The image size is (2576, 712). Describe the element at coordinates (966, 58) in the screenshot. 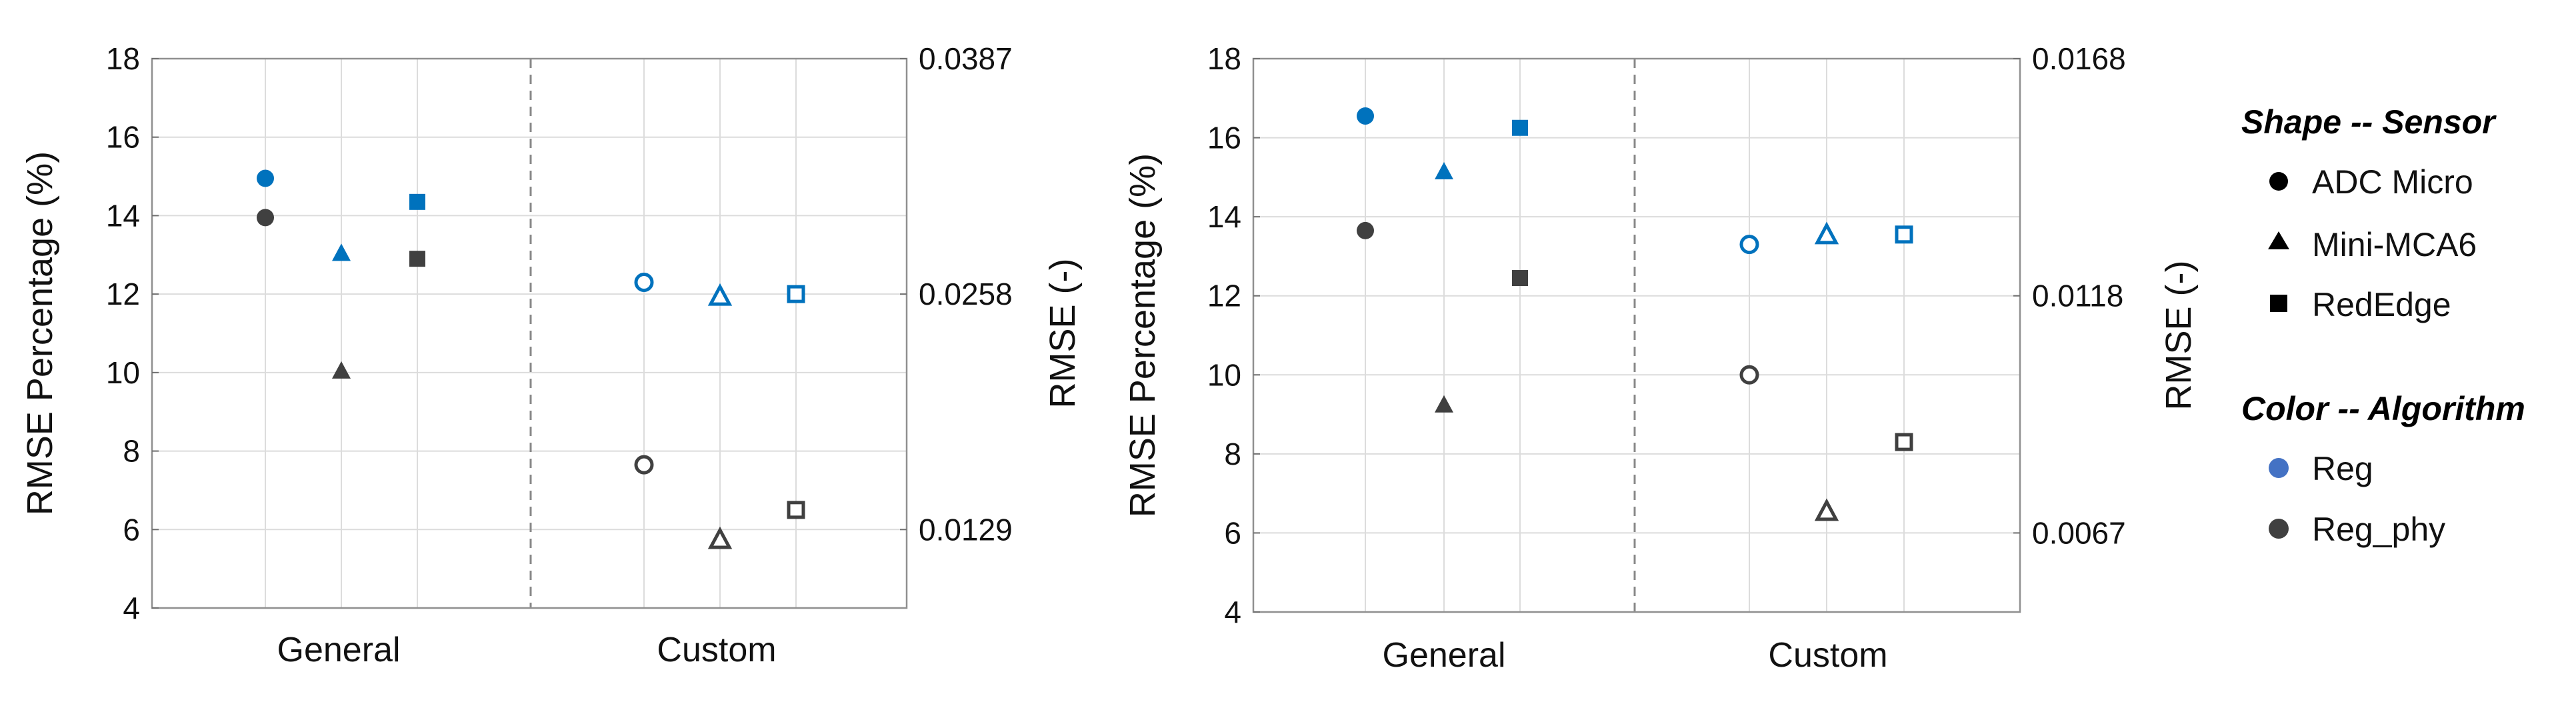

I see `y2-tick-label: 0.0387` at that location.